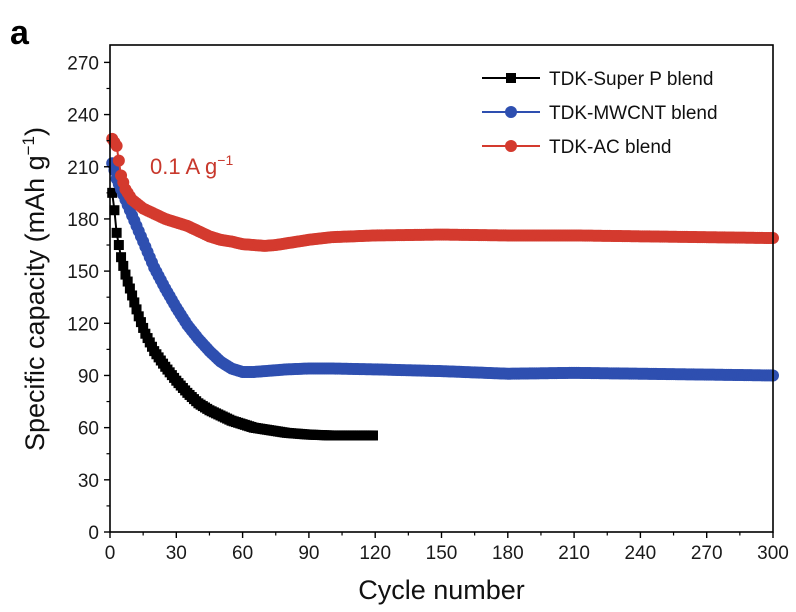 Image resolution: width=796 pixels, height=612 pixels. I want to click on rate-annotation: 0.1 A g−1, so click(191, 165).